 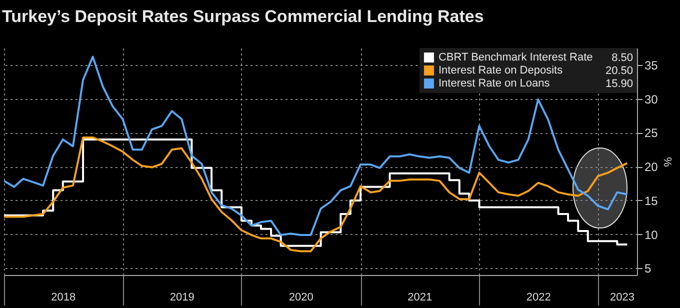 I want to click on y2-tick-label: 25, so click(x=651, y=133).